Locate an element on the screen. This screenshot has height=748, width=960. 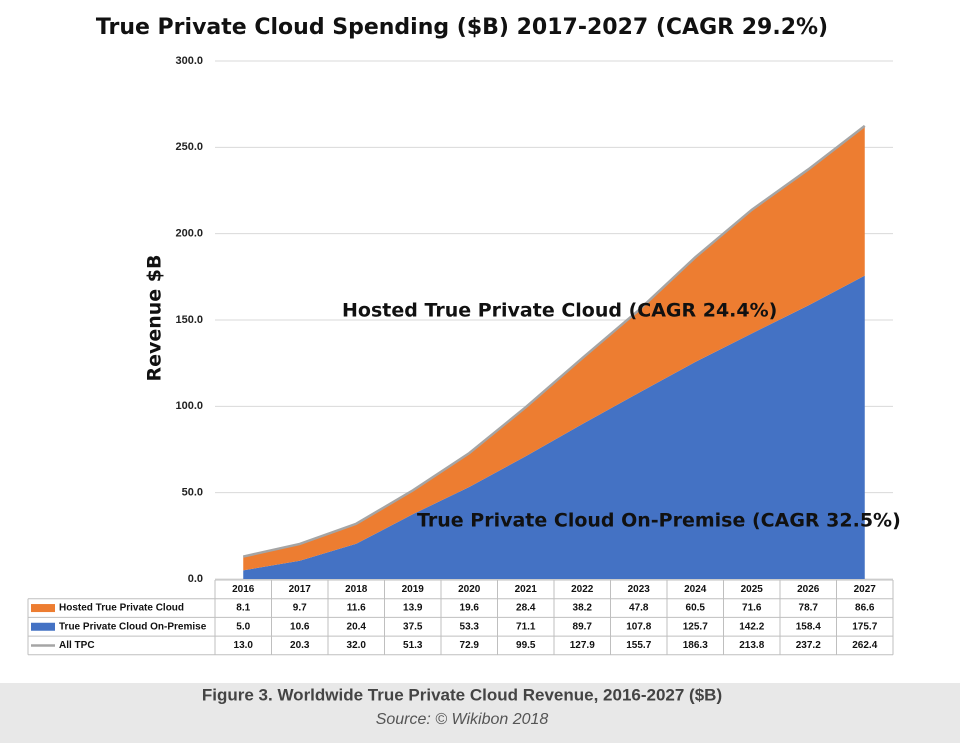
table-cell: 47.8 is located at coordinates (639, 608).